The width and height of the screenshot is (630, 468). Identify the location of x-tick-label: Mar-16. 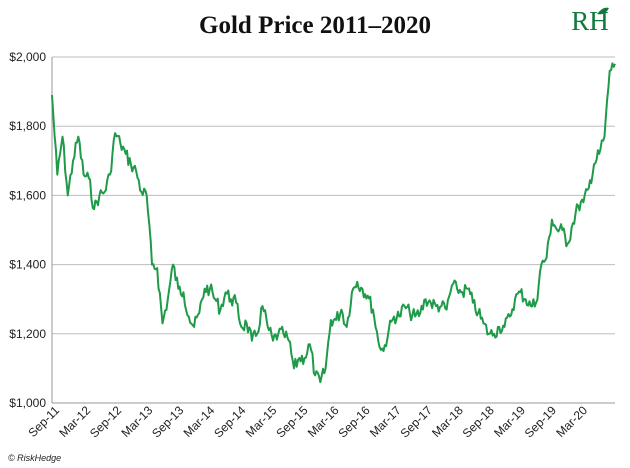
(323, 421).